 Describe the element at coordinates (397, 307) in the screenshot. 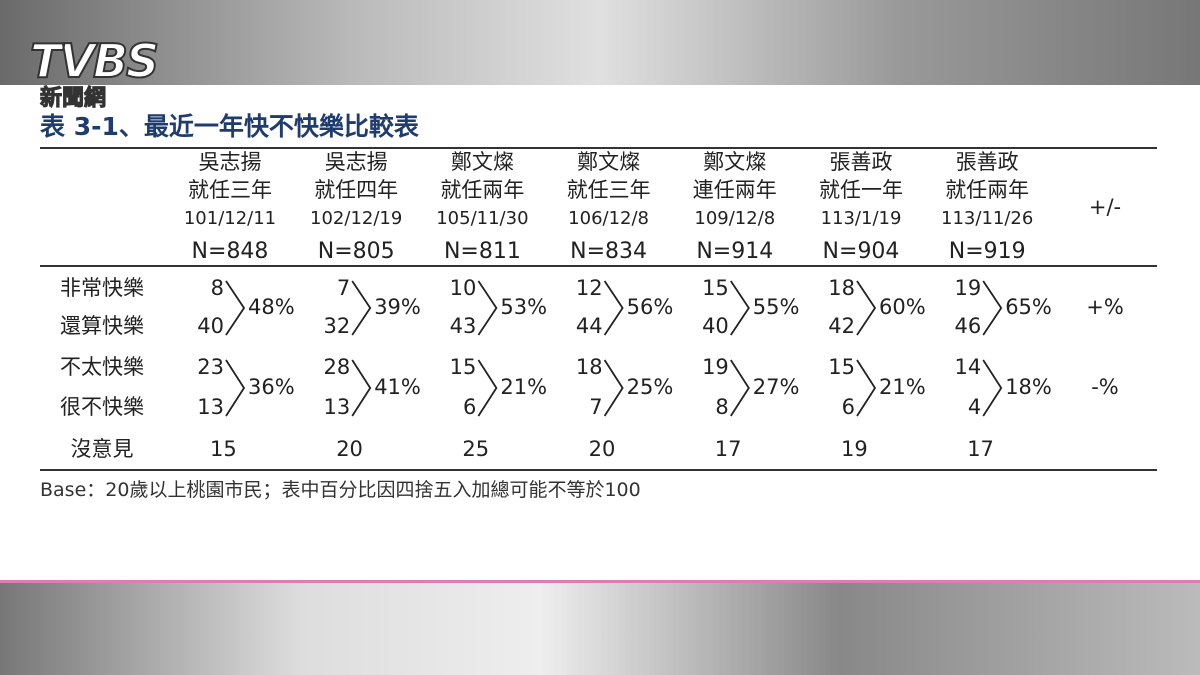

I see `group-percent: 39%` at that location.